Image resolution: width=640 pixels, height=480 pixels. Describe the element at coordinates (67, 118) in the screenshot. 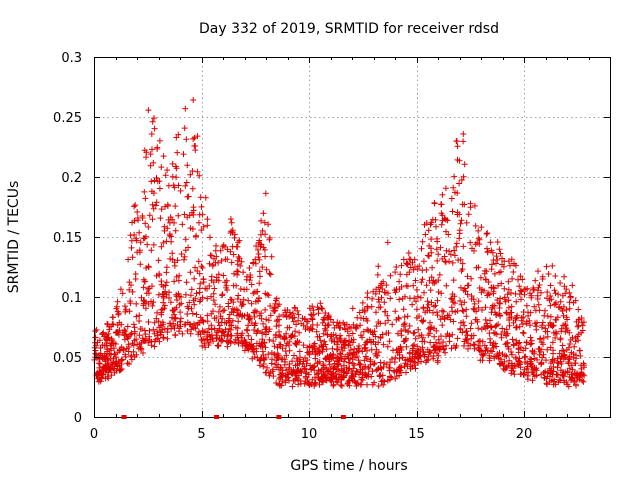

I see `y-tick-label: 0.25` at that location.